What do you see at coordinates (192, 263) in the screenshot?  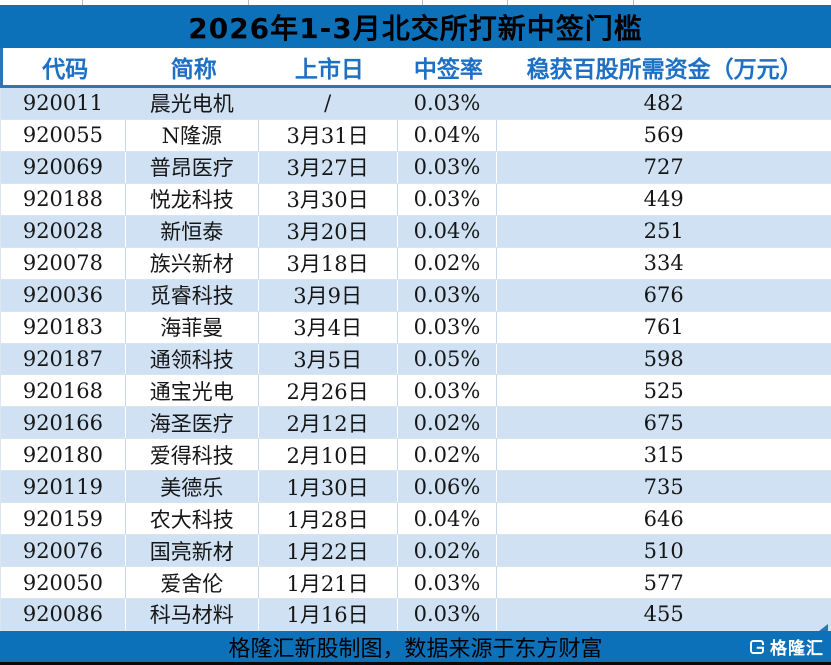 I see `table-cell: 族兴新材` at bounding box center [192, 263].